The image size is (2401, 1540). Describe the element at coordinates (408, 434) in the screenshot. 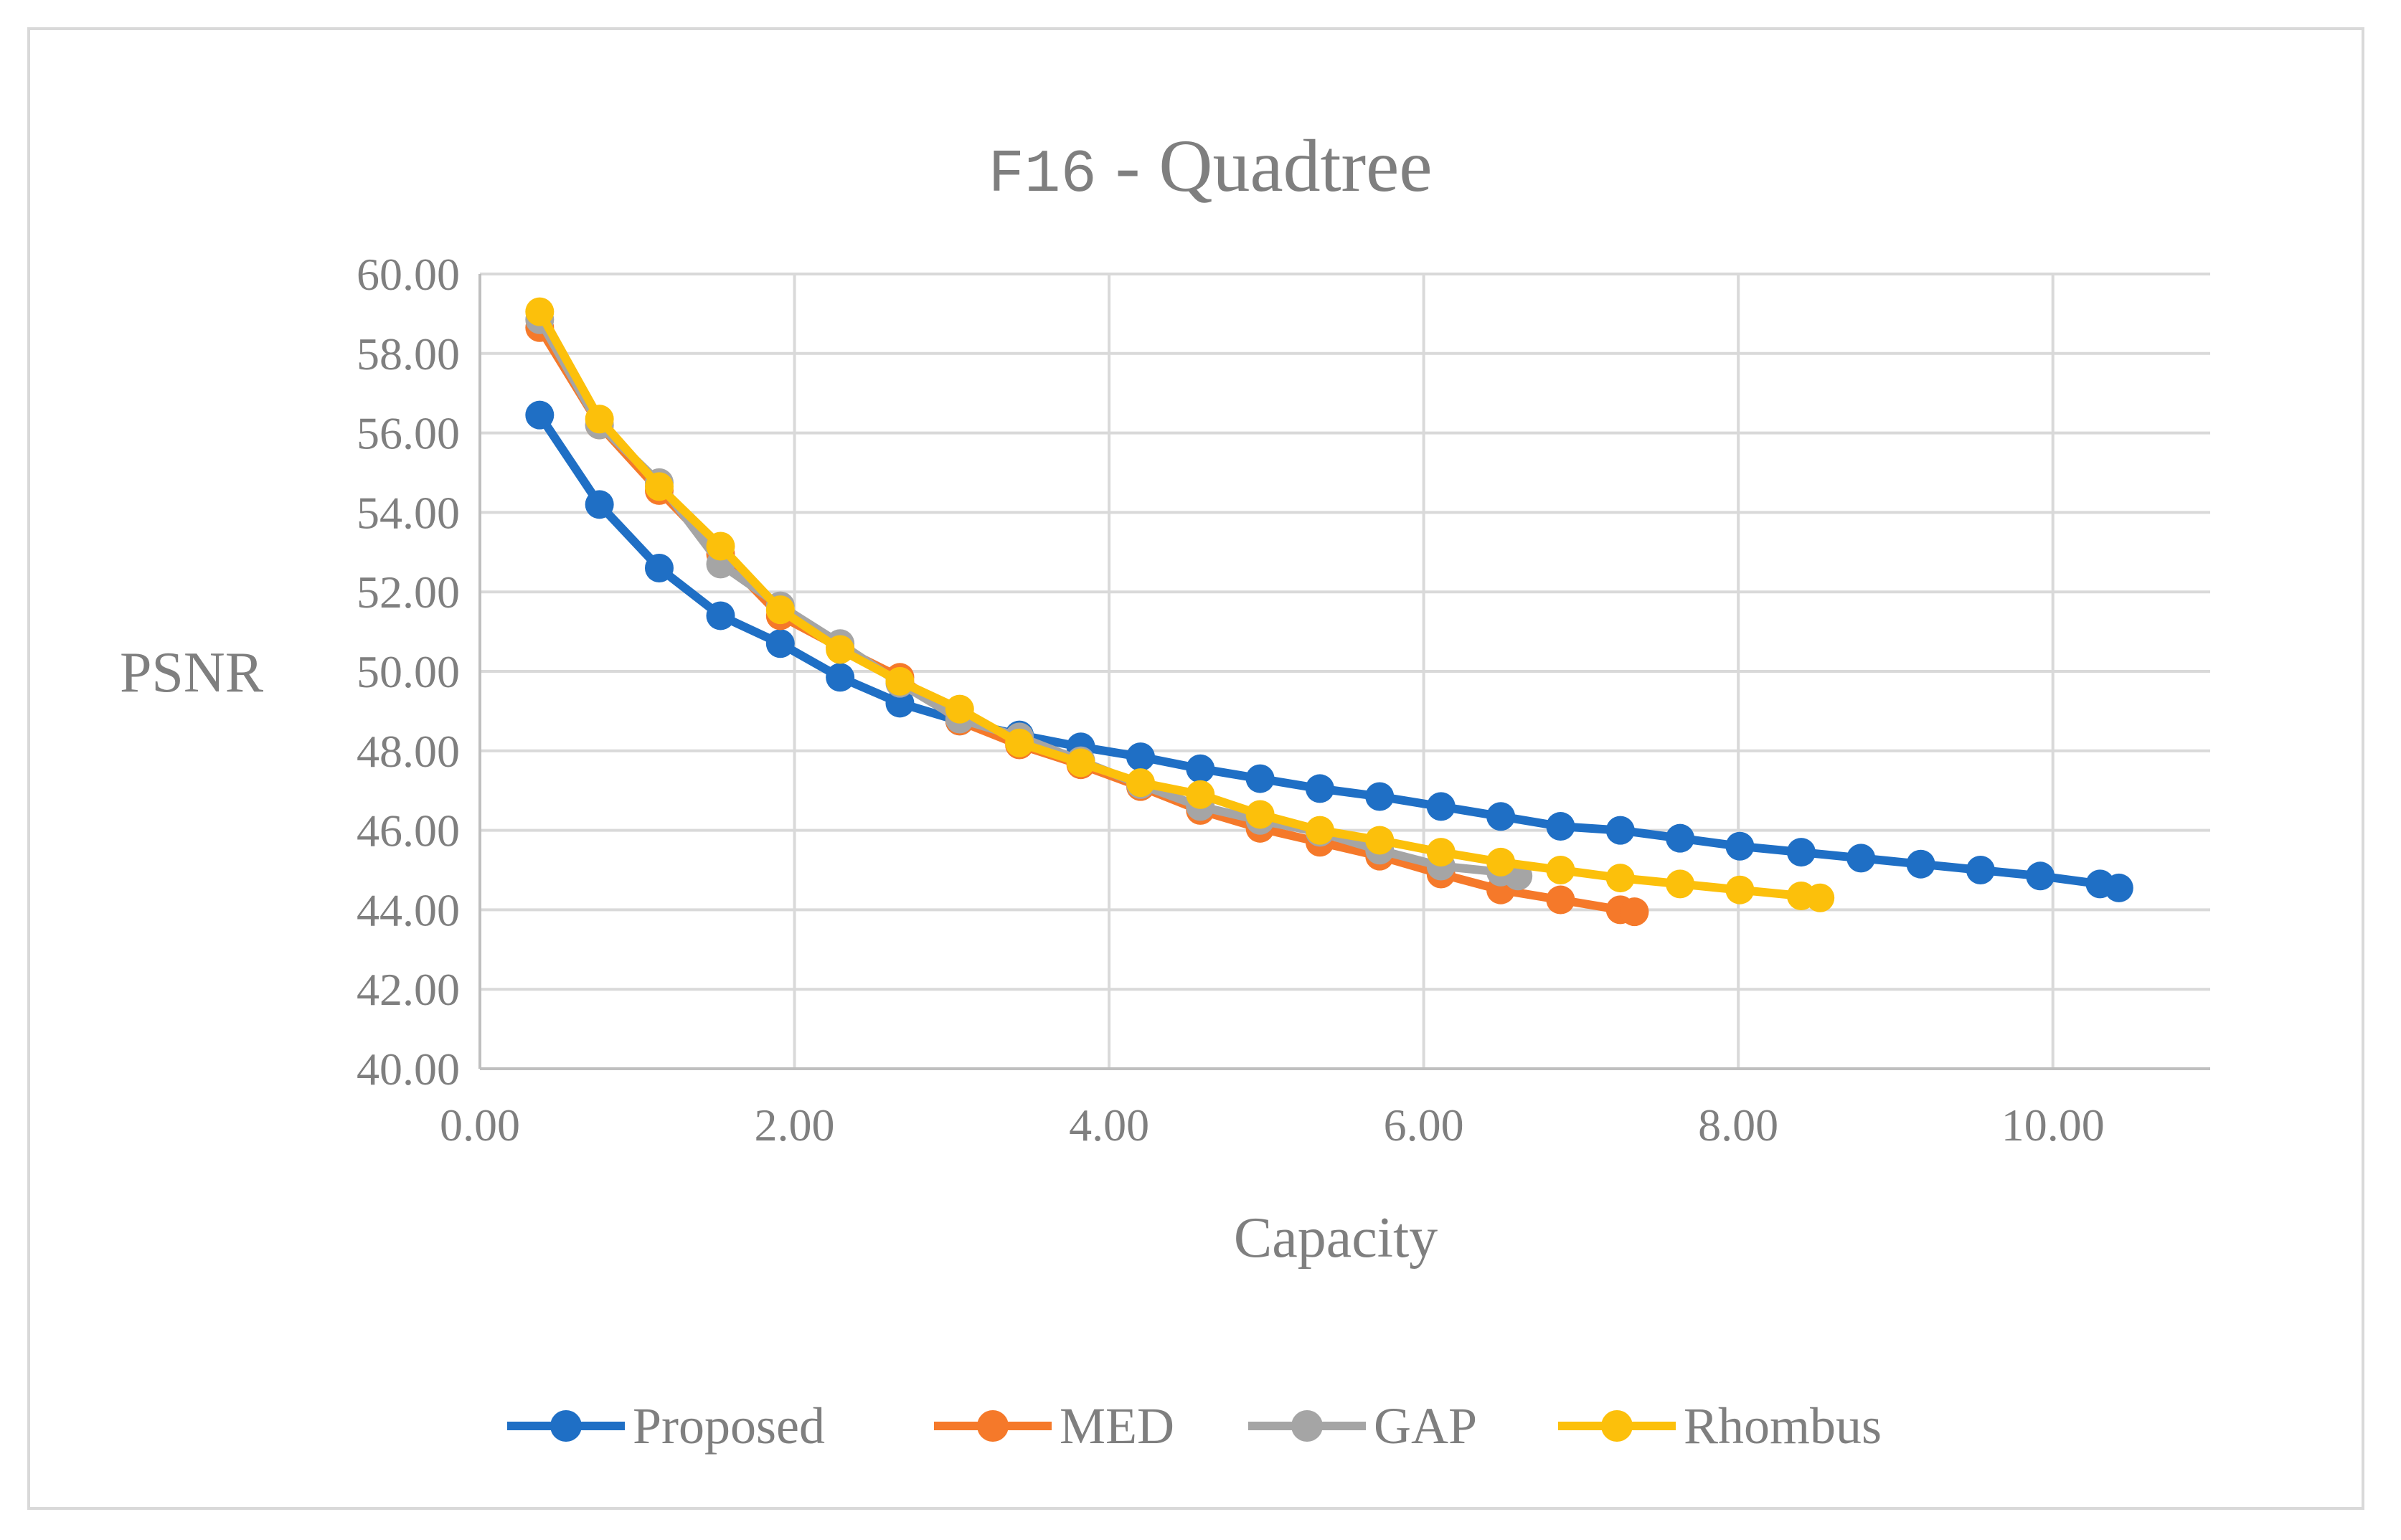

I see `y-tick-label: 56.00` at that location.